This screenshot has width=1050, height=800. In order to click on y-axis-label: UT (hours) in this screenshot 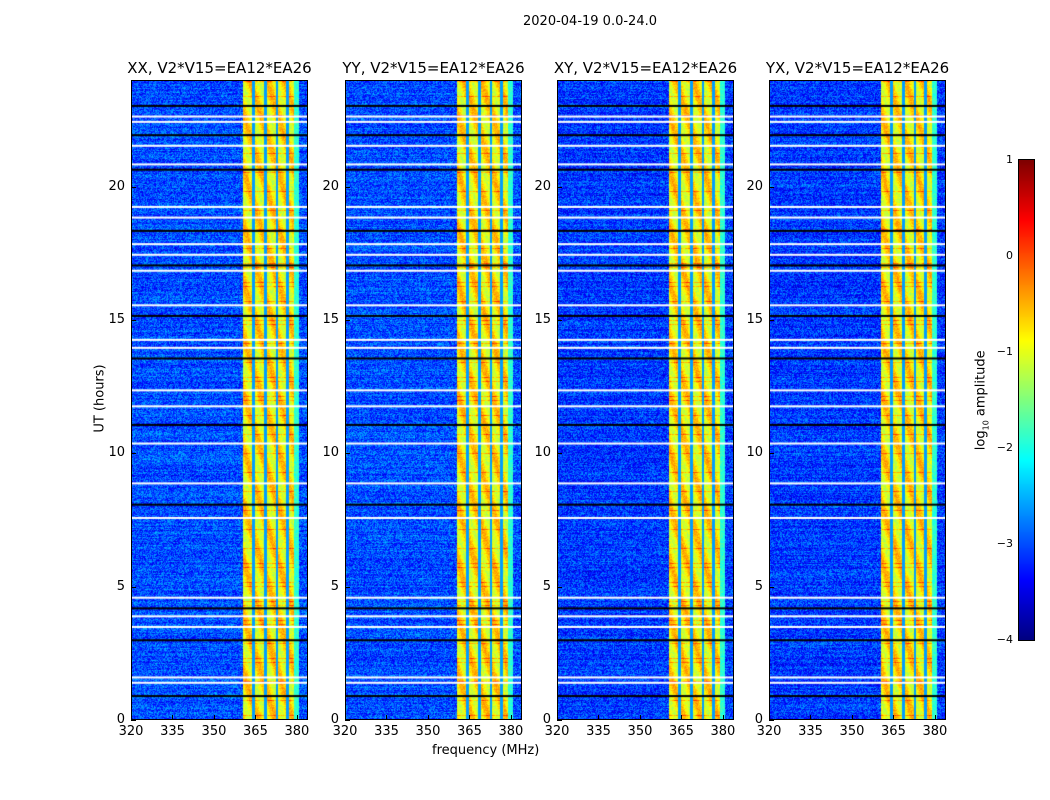, I will do `click(100, 398)`.